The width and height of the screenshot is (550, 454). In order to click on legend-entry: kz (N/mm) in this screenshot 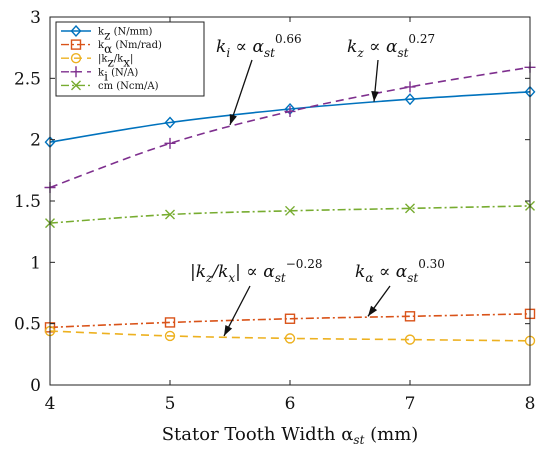, I will do `click(107, 33)`.